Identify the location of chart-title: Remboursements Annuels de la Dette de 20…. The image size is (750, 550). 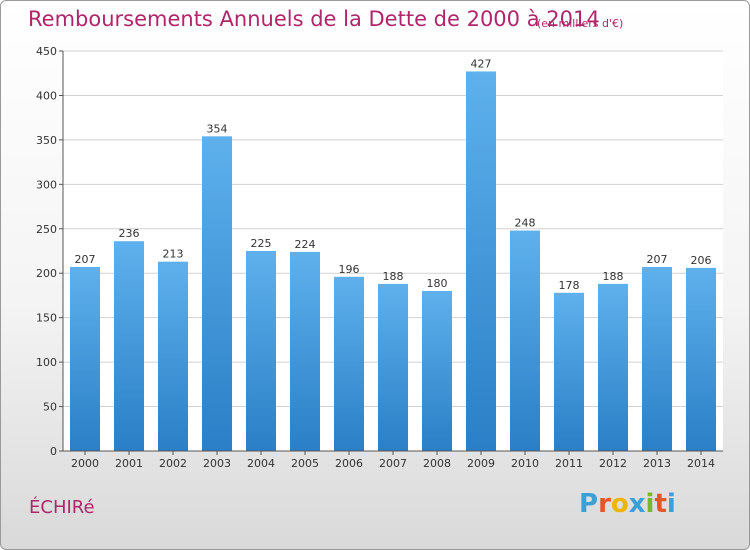
(314, 19).